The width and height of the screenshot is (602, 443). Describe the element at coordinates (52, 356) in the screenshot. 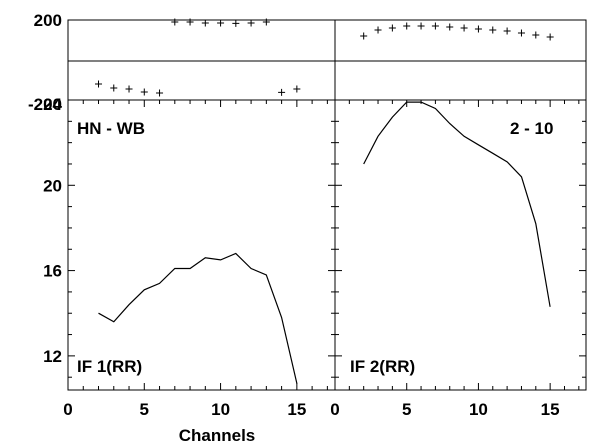

I see `y-tick-label: 12` at that location.